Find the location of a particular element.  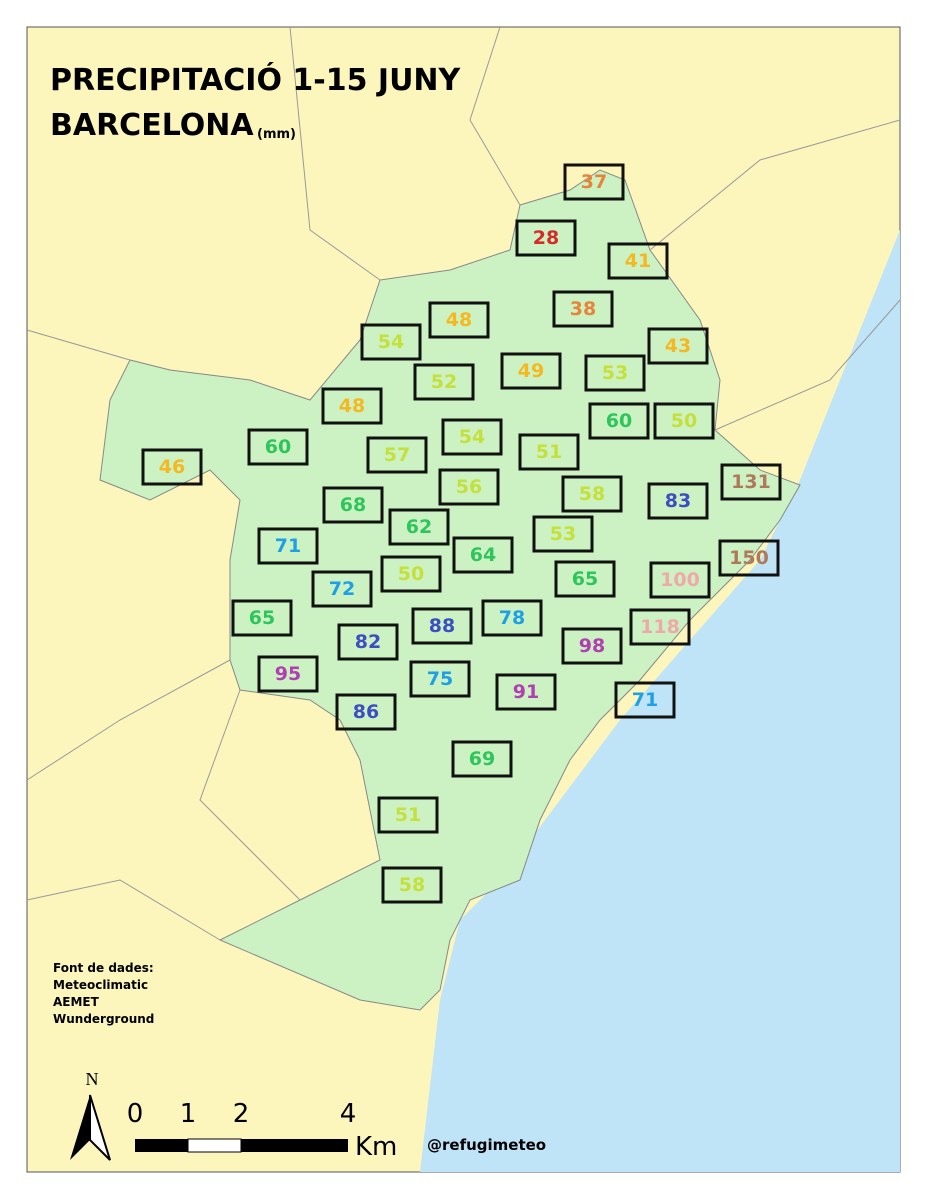

station-value: 28 is located at coordinates (546, 238).